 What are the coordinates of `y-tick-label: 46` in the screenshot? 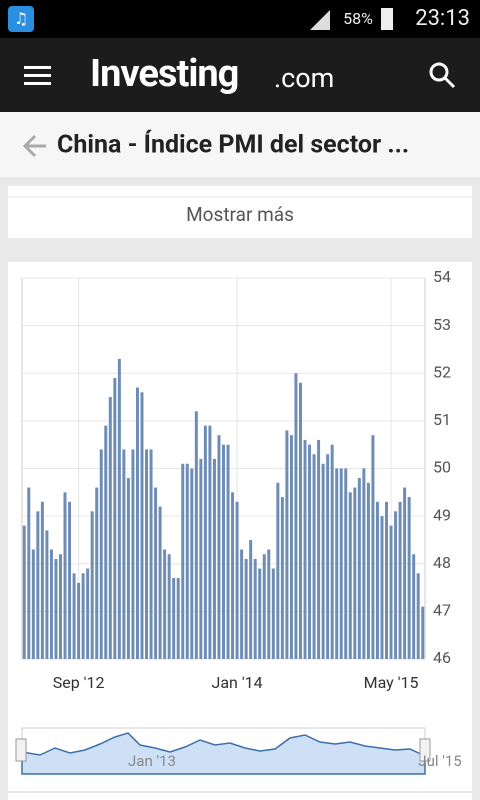 It's located at (442, 657).